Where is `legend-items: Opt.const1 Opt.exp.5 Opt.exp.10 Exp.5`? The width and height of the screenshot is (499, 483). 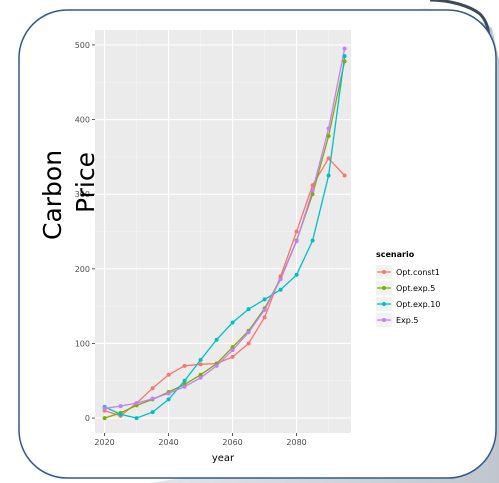
legend-items: Opt.const1 Opt.exp.5 Opt.exp.10 Exp.5 is located at coordinates (408, 296).